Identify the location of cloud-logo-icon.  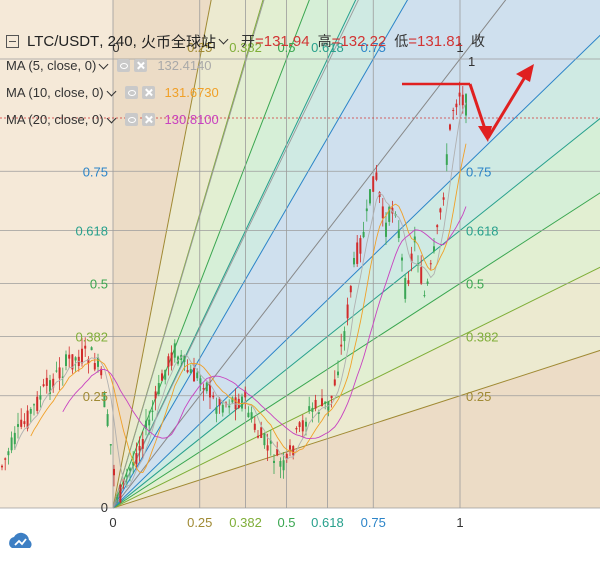
(20, 540).